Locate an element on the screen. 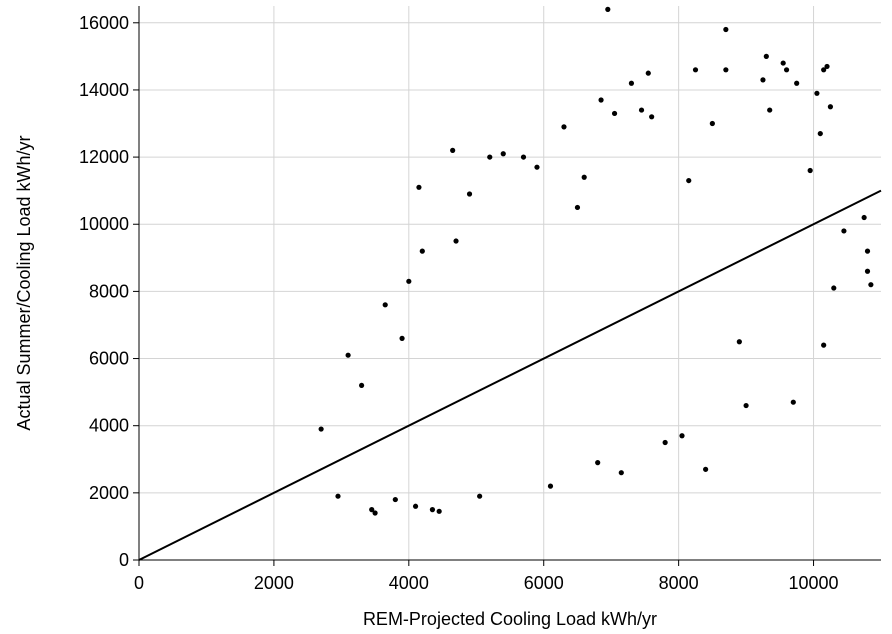  y-tick-label: 8000 is located at coordinates (109, 291).